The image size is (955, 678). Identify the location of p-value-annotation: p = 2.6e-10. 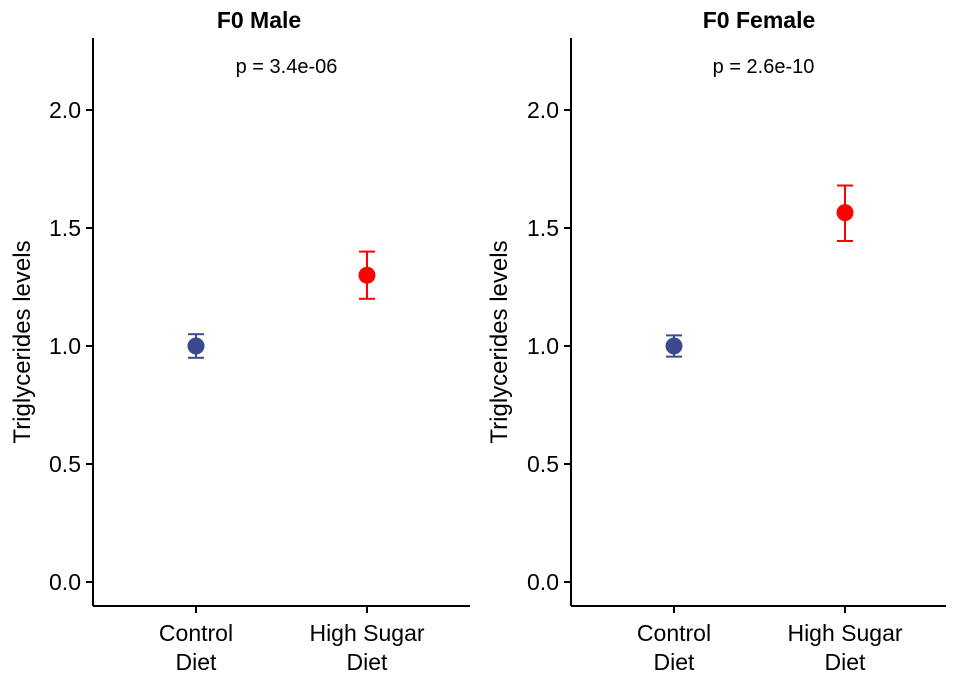
(764, 67).